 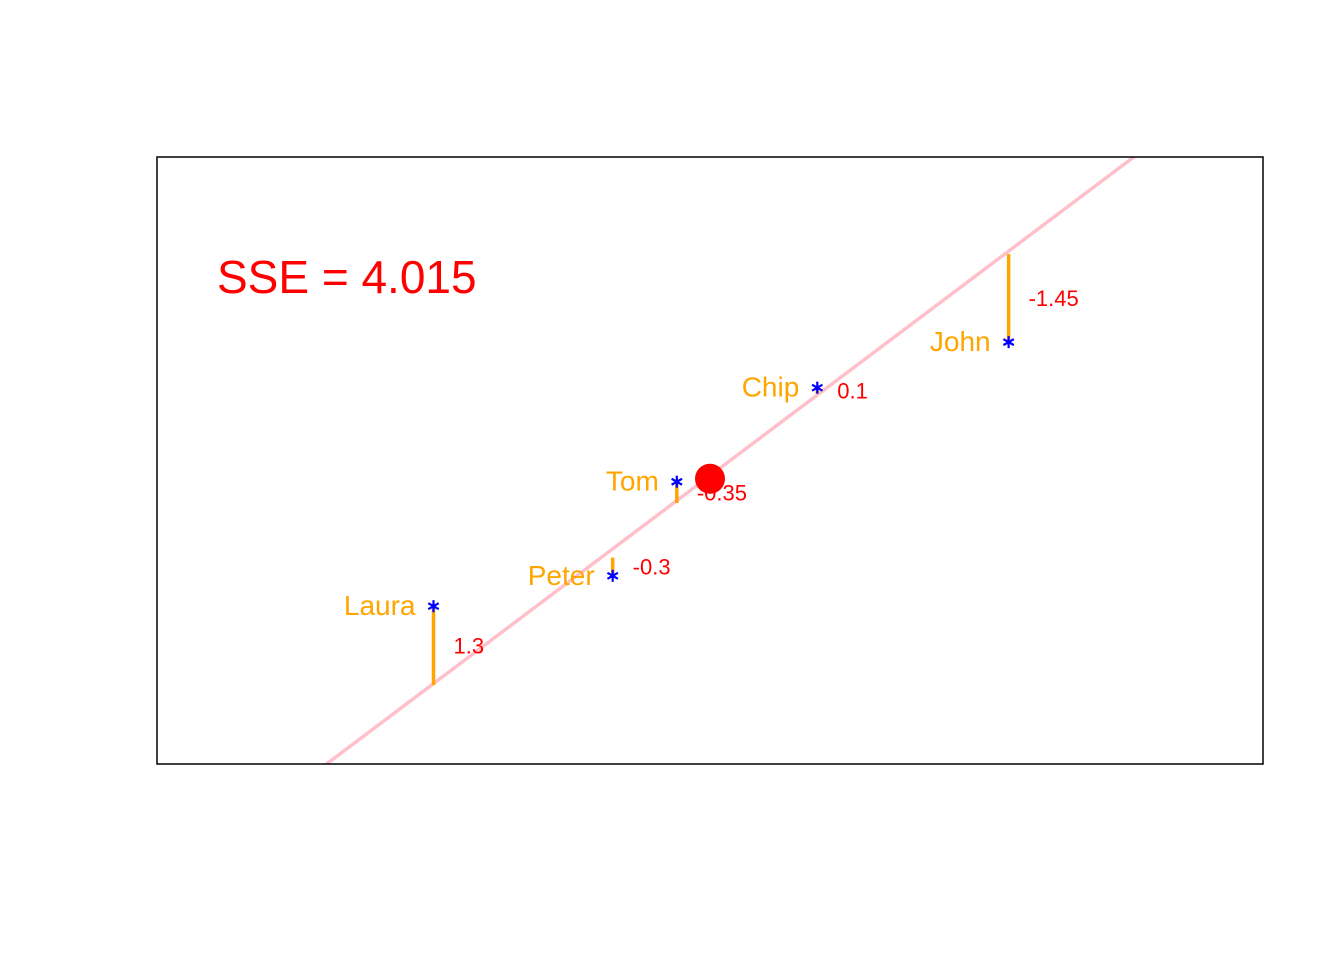 I want to click on mean-point, so click(x=710, y=478).